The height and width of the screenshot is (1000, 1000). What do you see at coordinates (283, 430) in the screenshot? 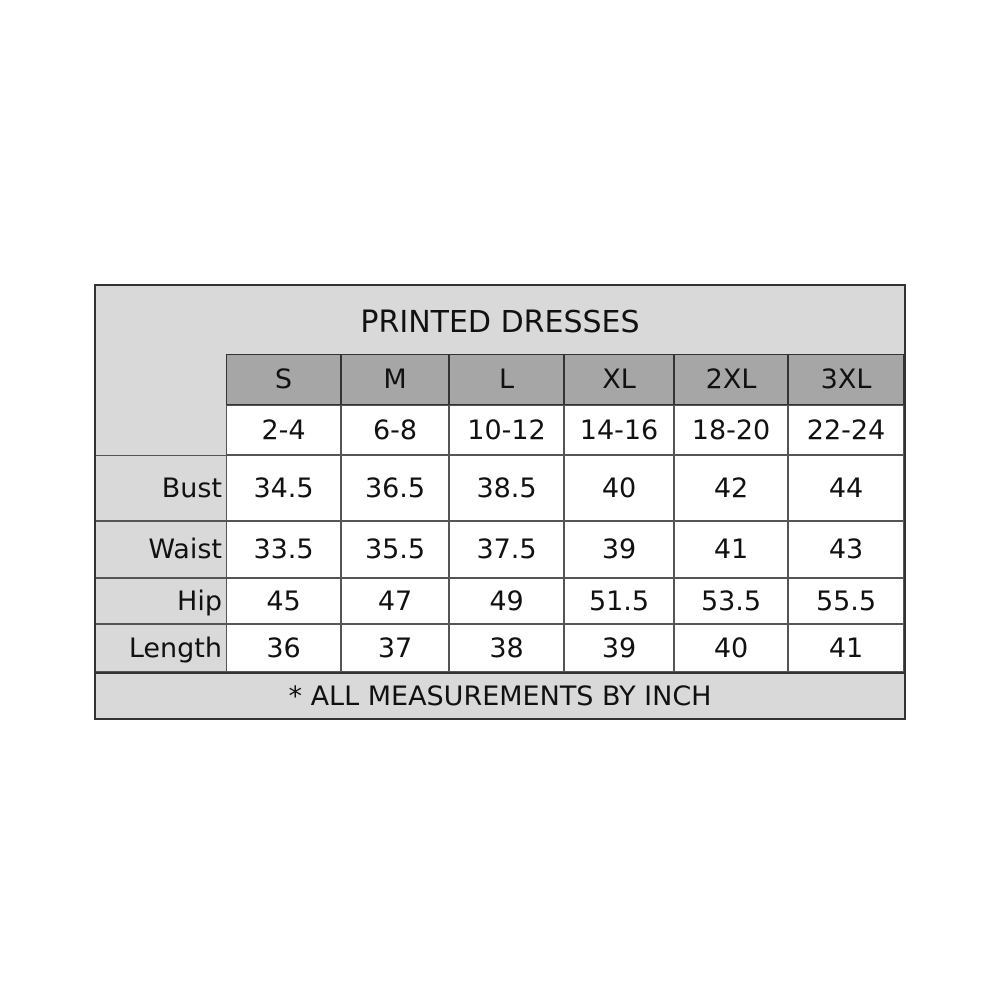
I see `us-size-cell: 2-4` at bounding box center [283, 430].